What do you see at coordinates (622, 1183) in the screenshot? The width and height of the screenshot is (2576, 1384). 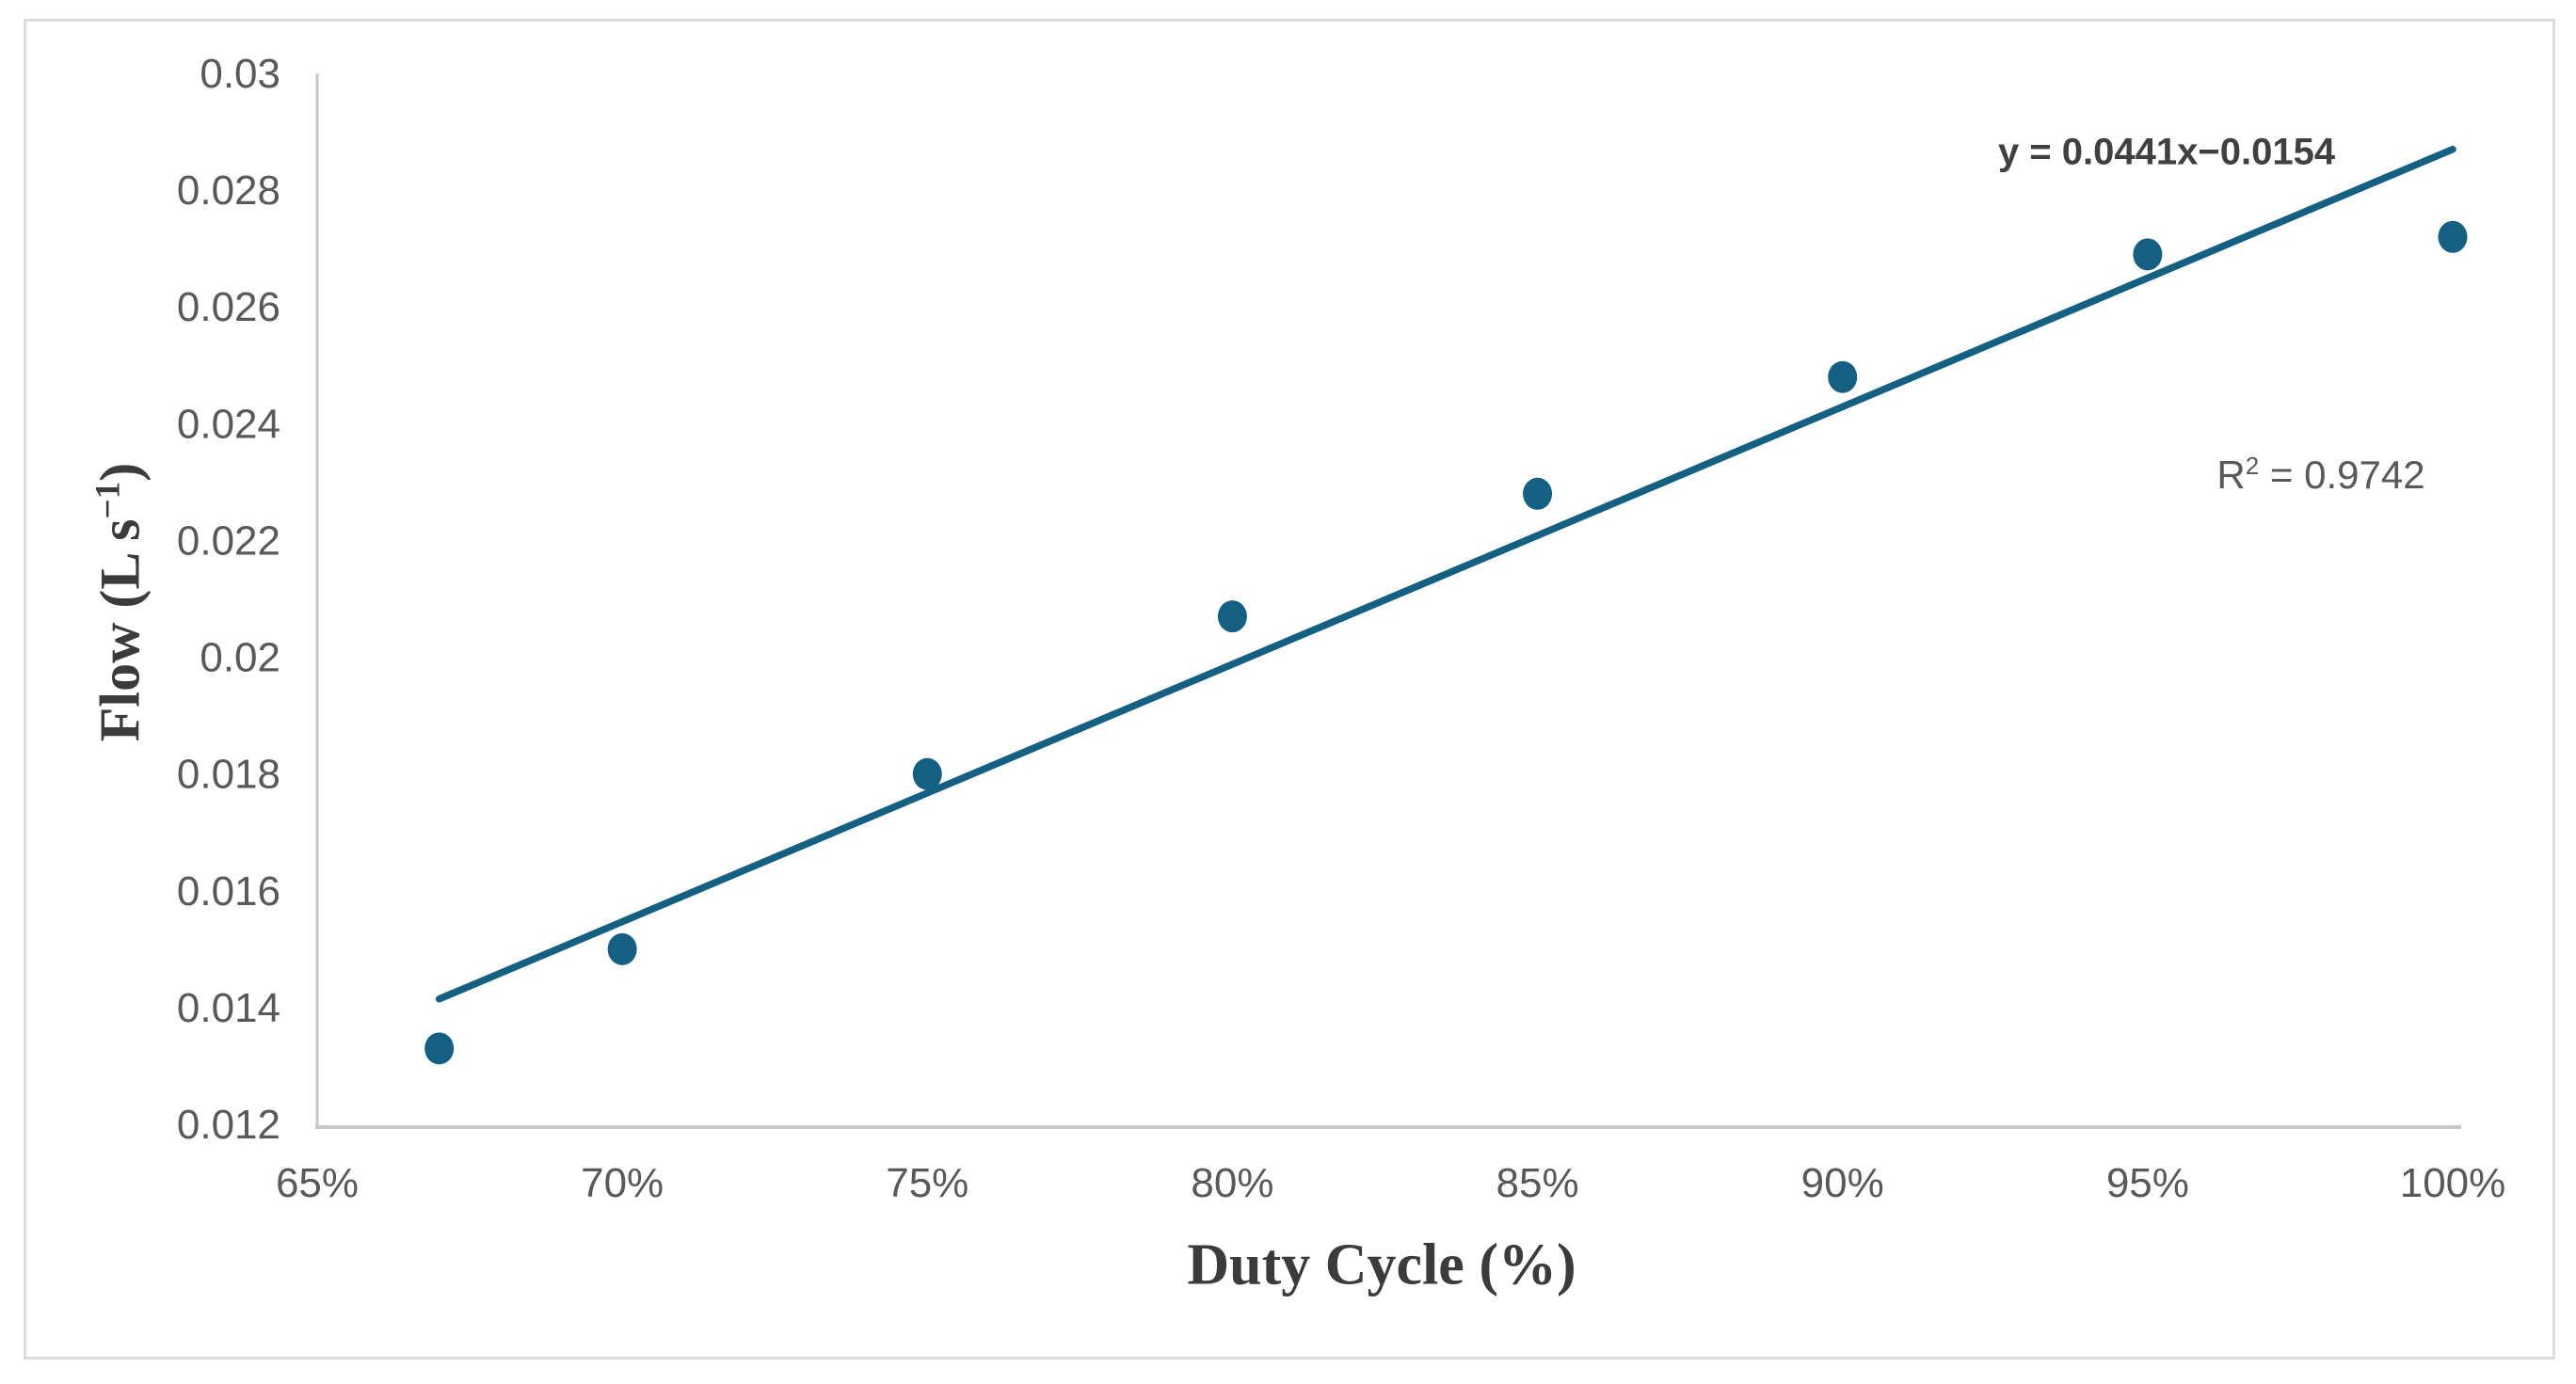 I see `x-tick-label: 70%` at bounding box center [622, 1183].